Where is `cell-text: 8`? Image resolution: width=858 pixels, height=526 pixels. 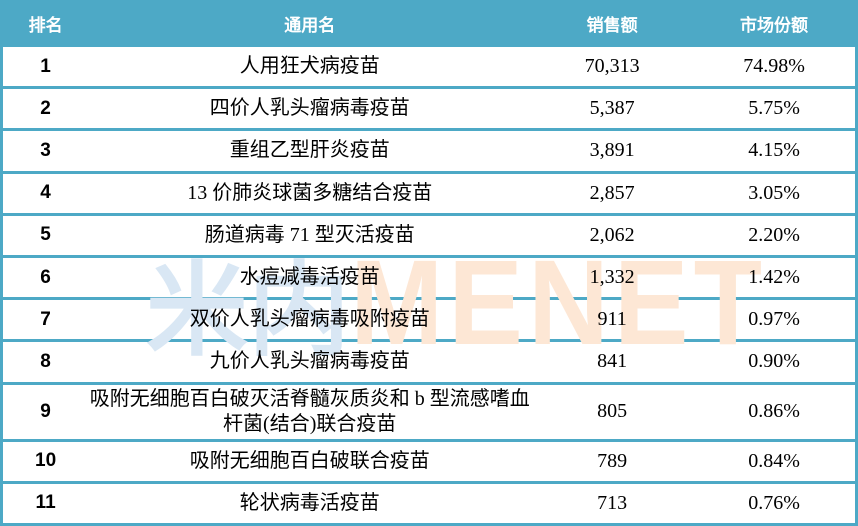 cell-text: 8 is located at coordinates (45, 362).